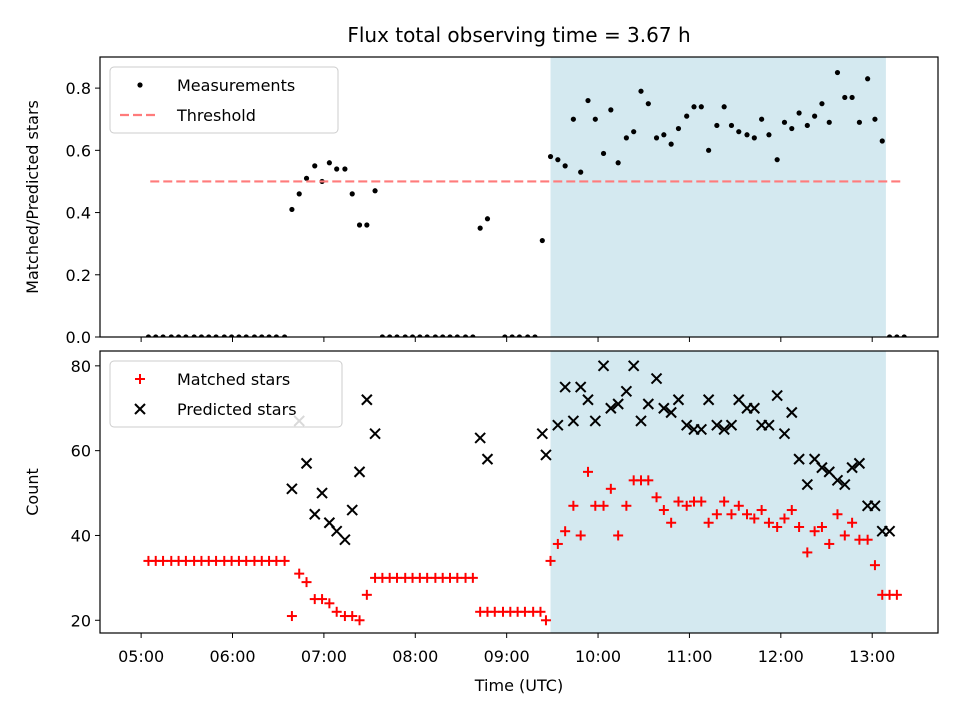 The image size is (960, 720). Describe the element at coordinates (140, 85) in the screenshot. I see `legend-measurement-swatch` at that location.